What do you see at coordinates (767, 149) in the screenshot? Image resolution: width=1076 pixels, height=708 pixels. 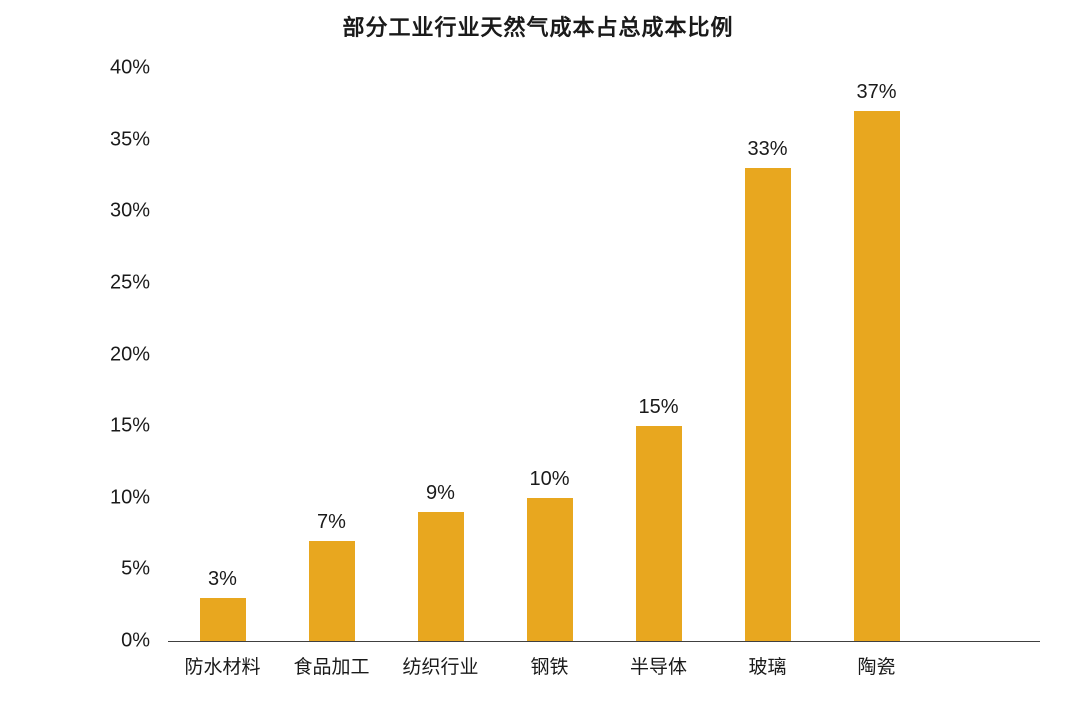 I see `bar-value-label: 33%` at bounding box center [767, 149].